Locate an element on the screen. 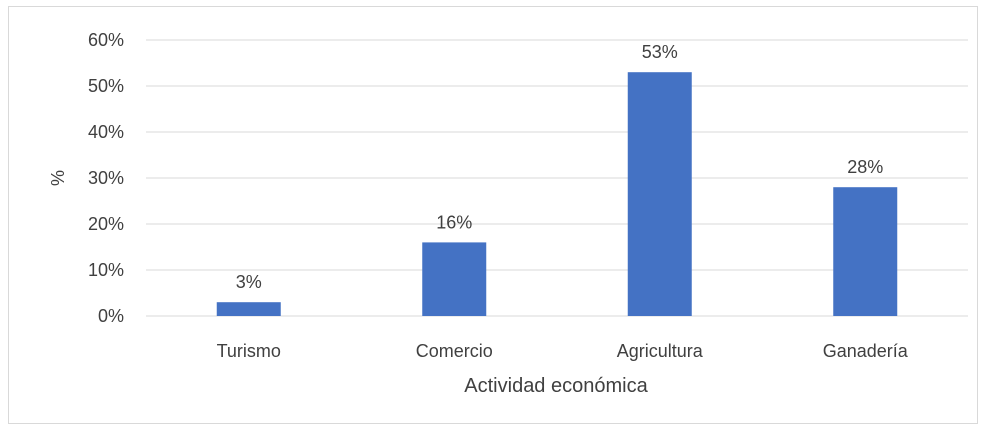 The image size is (982, 428). x-tick-label: Agricultura is located at coordinates (660, 351).